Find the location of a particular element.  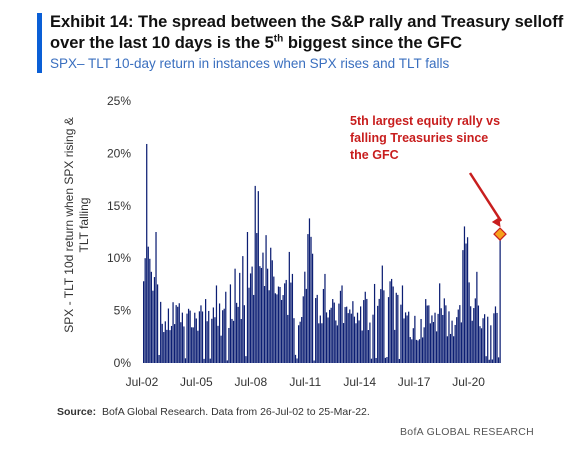

annotation-arrow is located at coordinates (485, 197).